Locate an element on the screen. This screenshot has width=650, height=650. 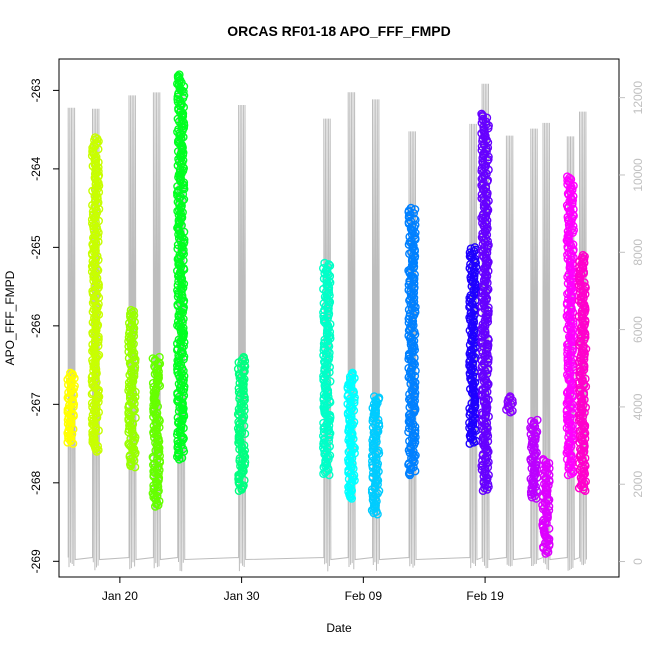
y-axis-label: APO_FFF_FMPD is located at coordinates (10, 317).